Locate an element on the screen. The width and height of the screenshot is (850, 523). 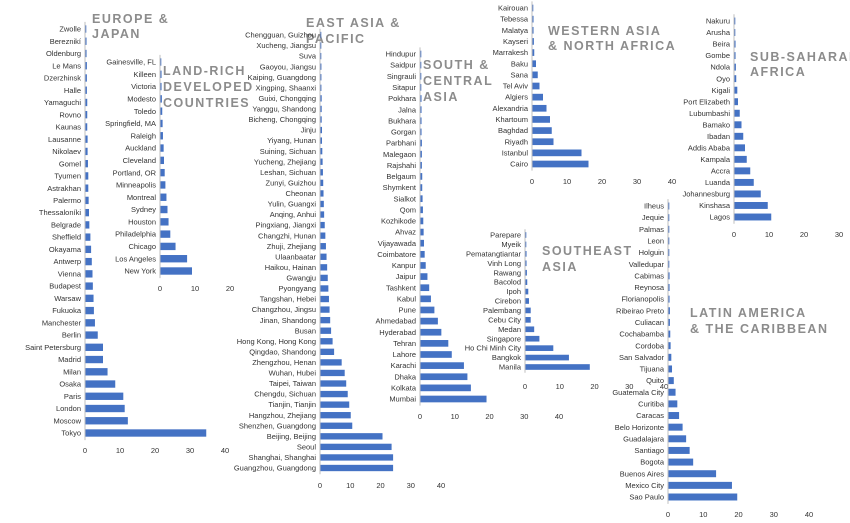
category-label: Reynosa is located at coordinates (649, 287).